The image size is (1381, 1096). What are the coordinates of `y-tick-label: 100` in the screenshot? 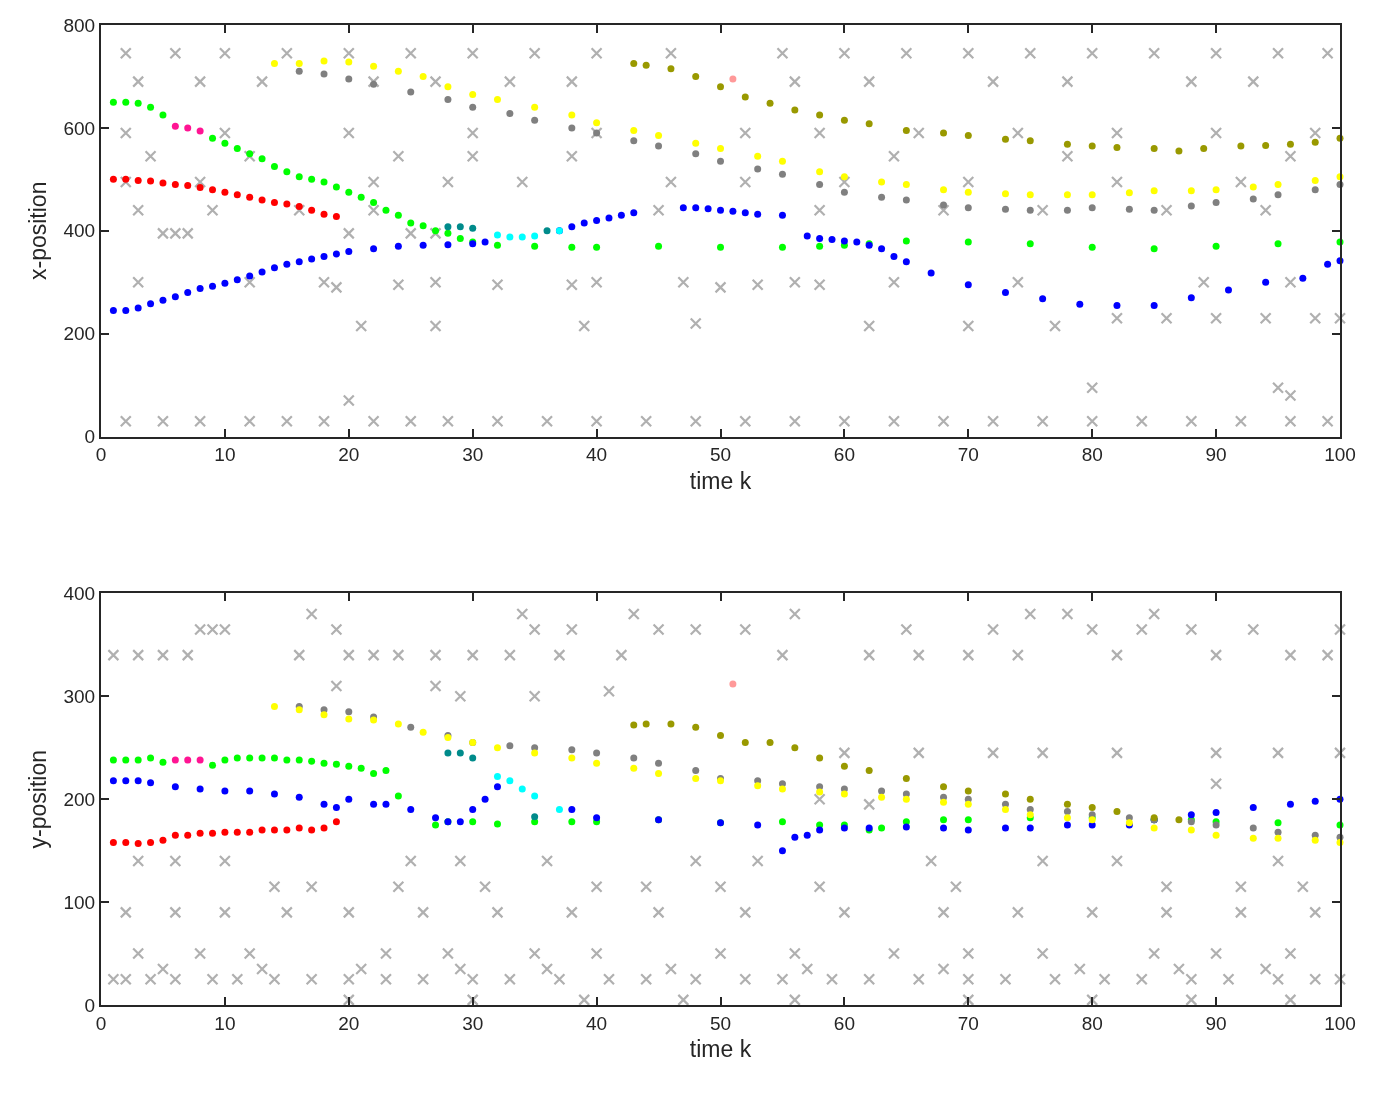 It's located at (79, 902).